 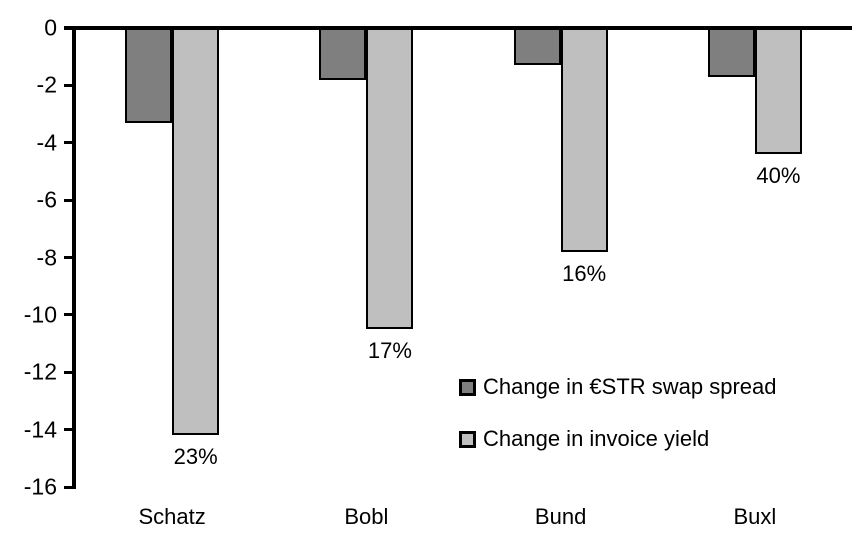 What do you see at coordinates (584, 140) in the screenshot?
I see `bar-bund-series1` at bounding box center [584, 140].